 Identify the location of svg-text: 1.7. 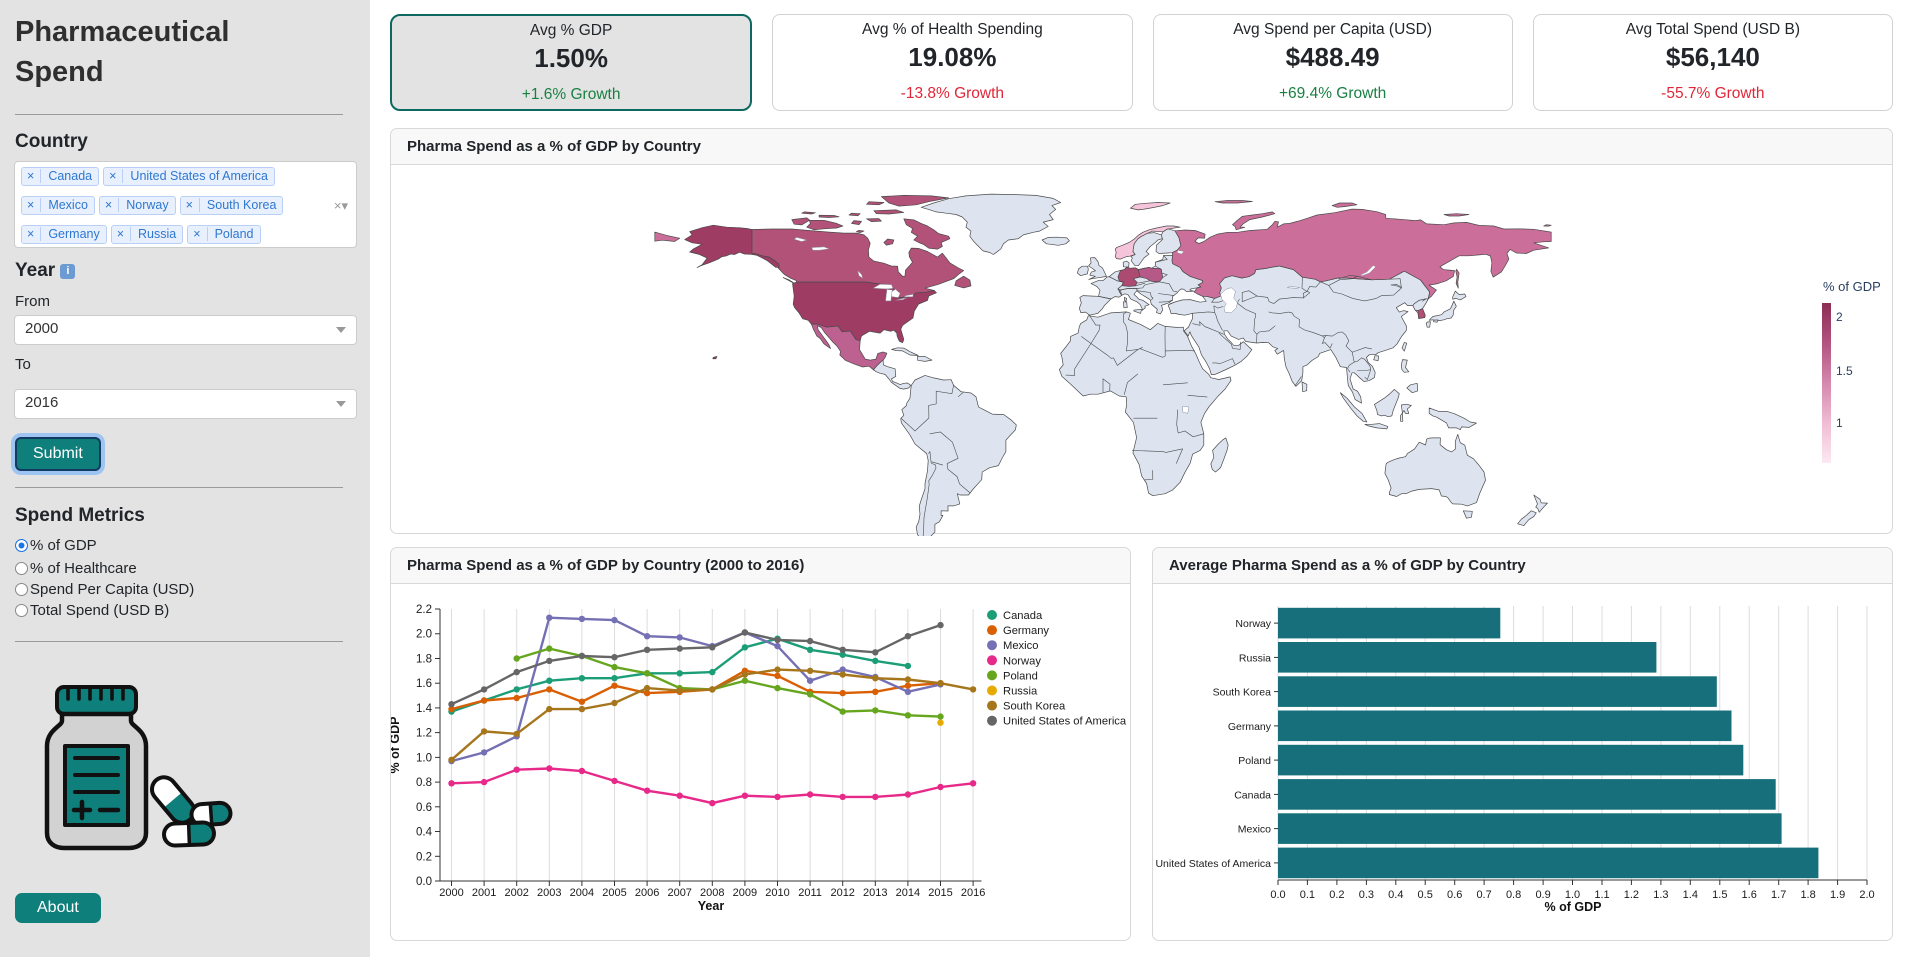
(1778, 895).